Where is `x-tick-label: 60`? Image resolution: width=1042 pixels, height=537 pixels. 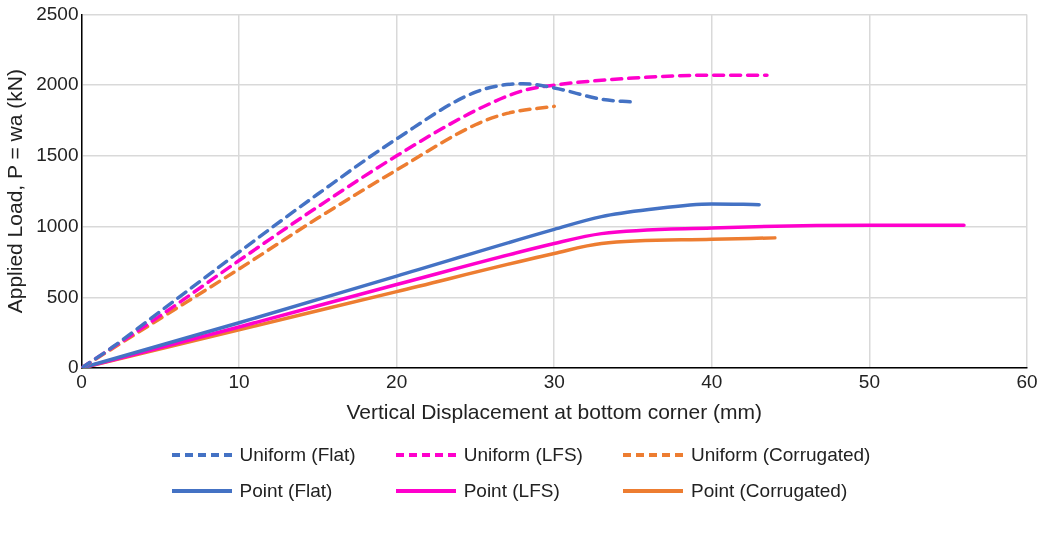
x-tick-label: 60 is located at coordinates (1027, 381).